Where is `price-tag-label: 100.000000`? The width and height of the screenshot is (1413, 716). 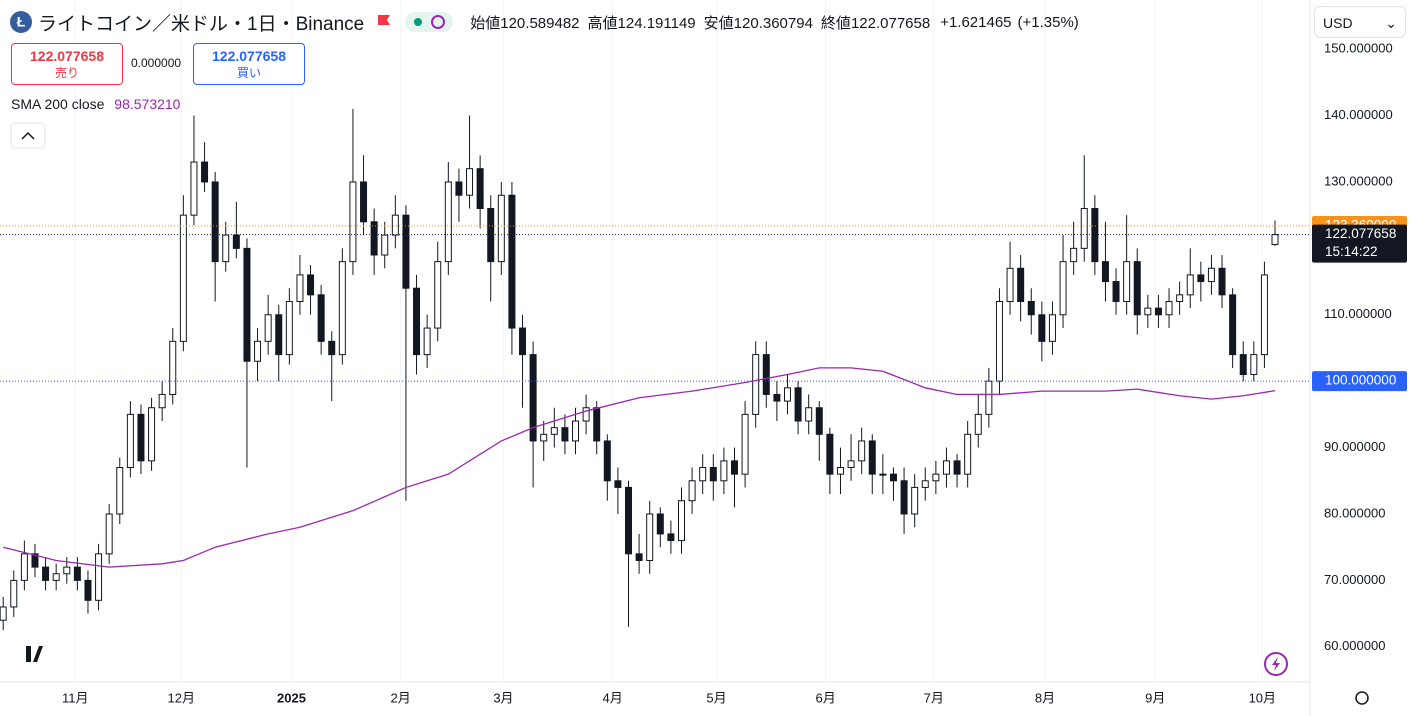 price-tag-label: 100.000000 is located at coordinates (1360, 380).